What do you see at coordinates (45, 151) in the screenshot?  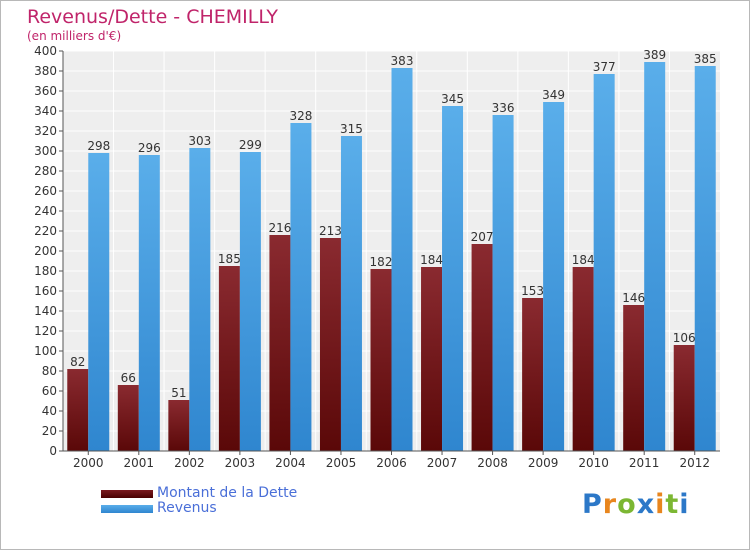 I see `y-tick-label: 300` at bounding box center [45, 151].